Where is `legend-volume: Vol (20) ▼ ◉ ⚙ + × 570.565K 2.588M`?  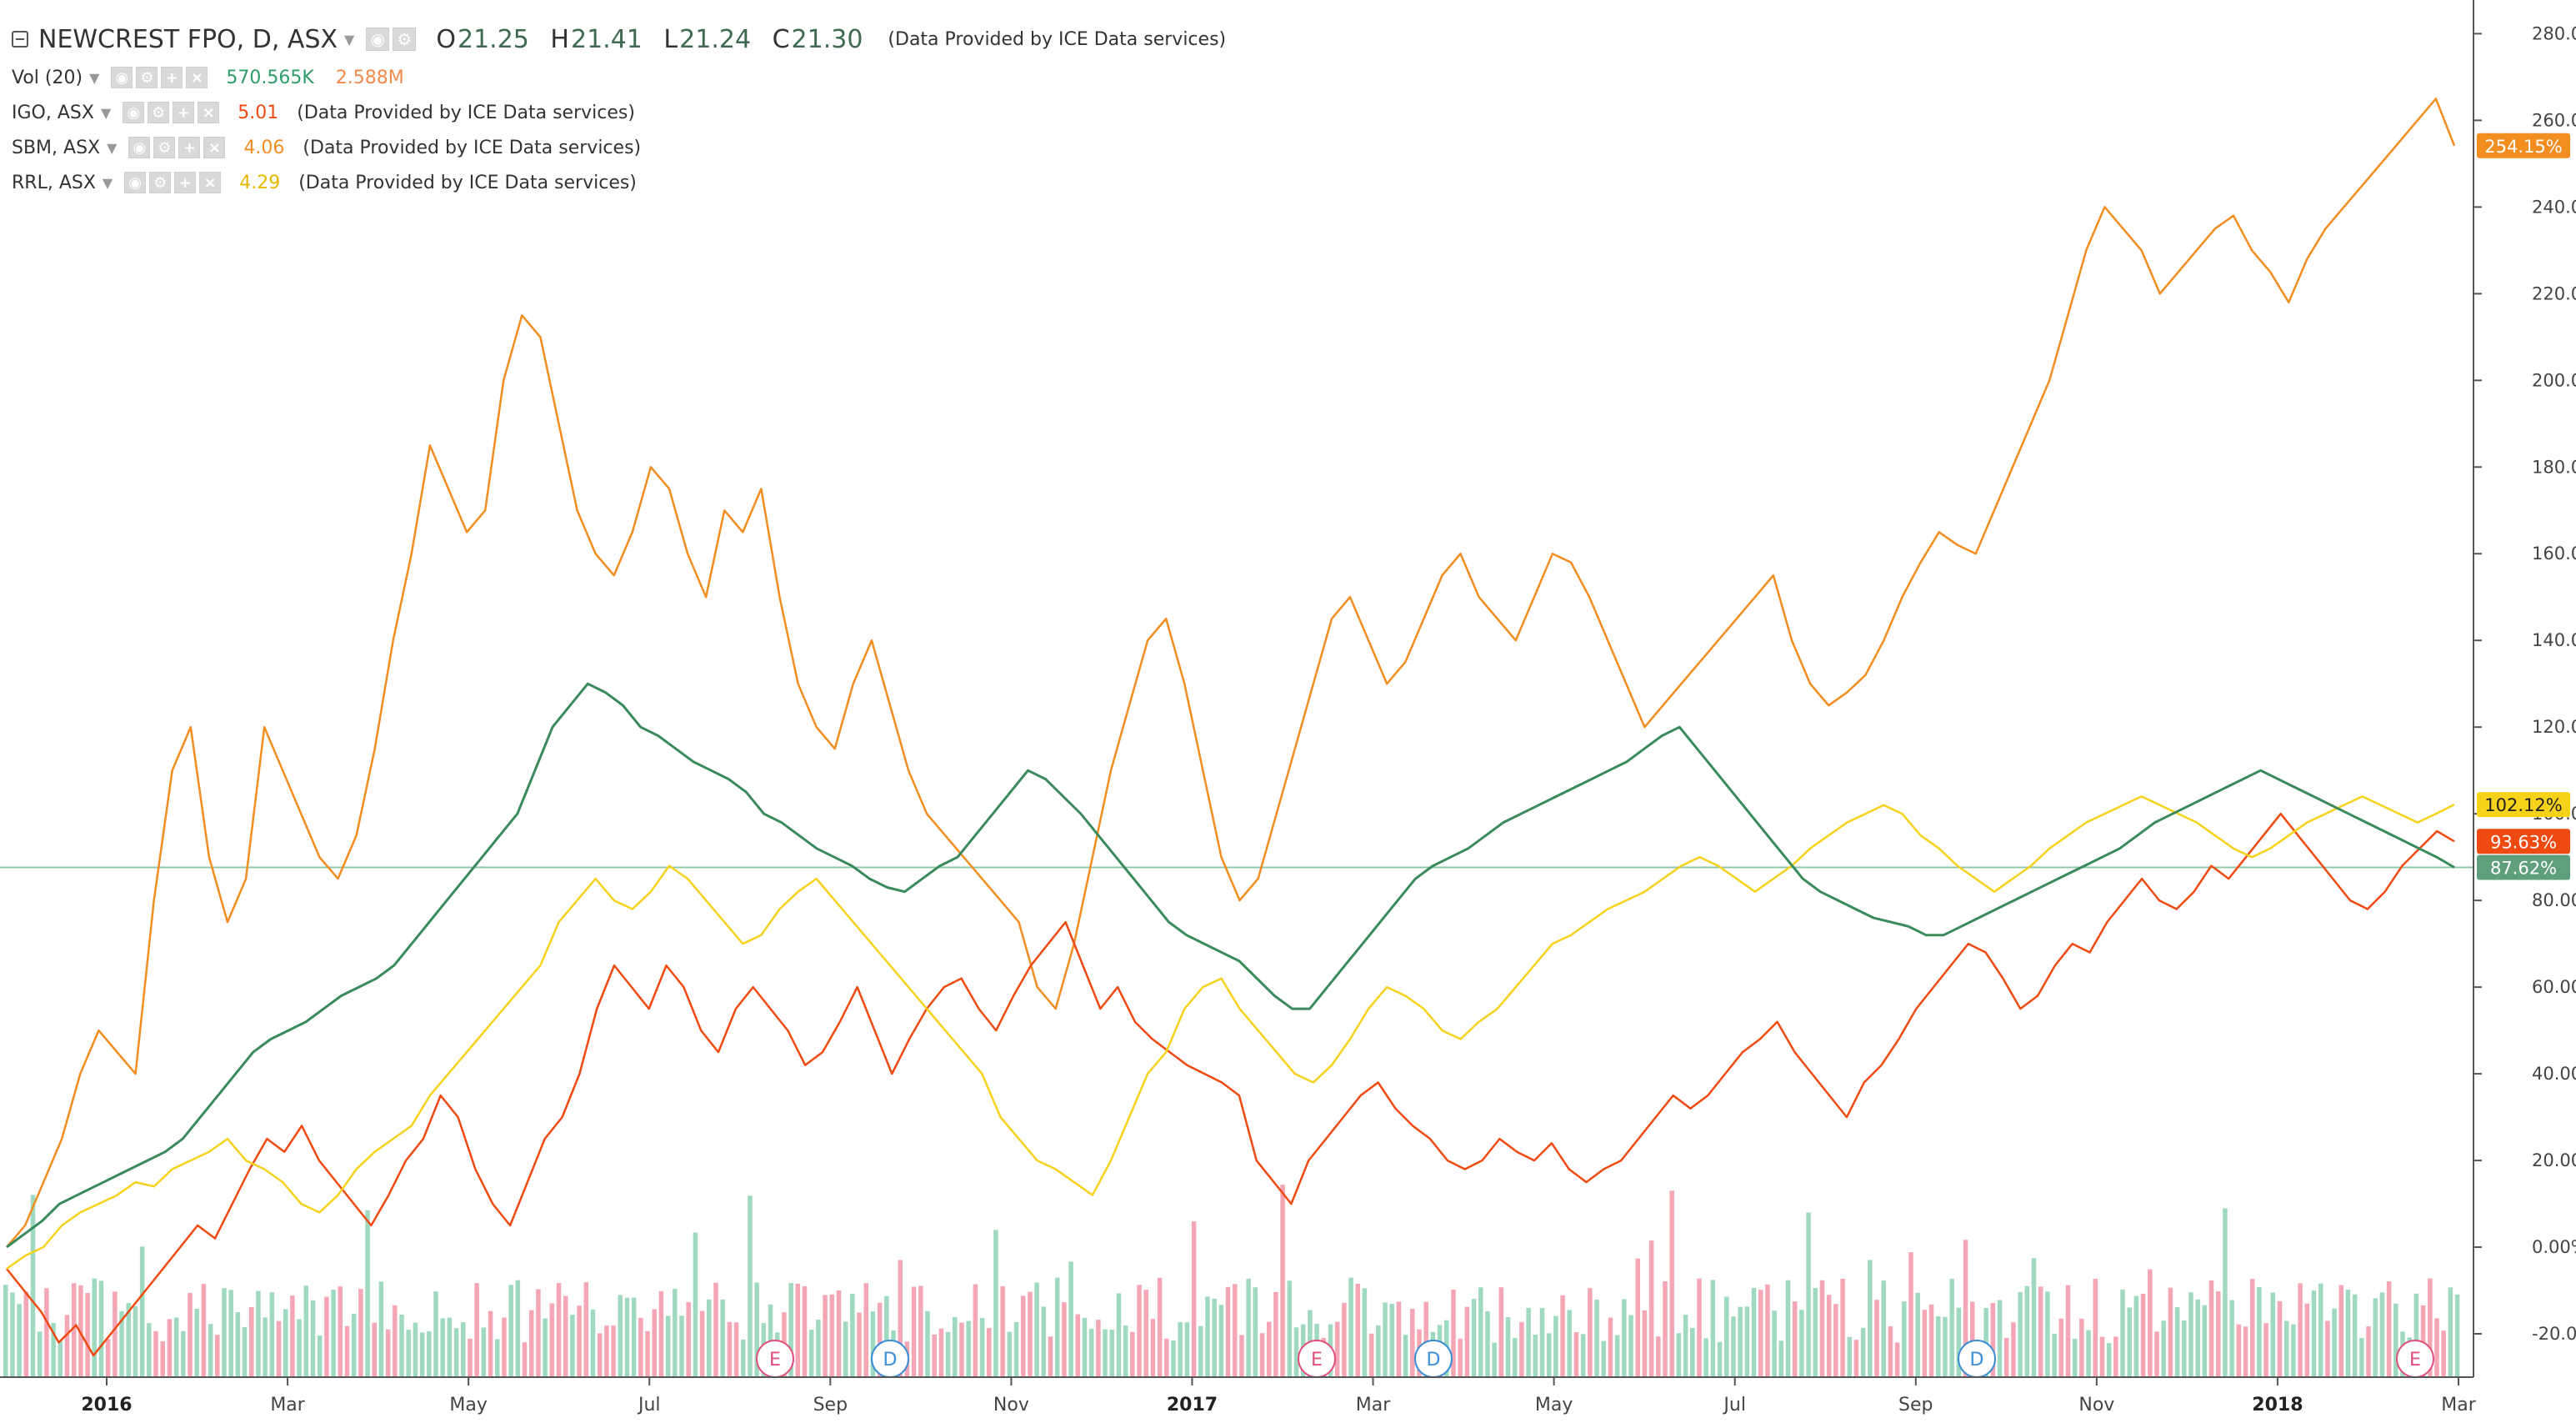 legend-volume: Vol (20) ▼ ◉ ⚙ + × 570.565K 2.588M is located at coordinates (619, 77).